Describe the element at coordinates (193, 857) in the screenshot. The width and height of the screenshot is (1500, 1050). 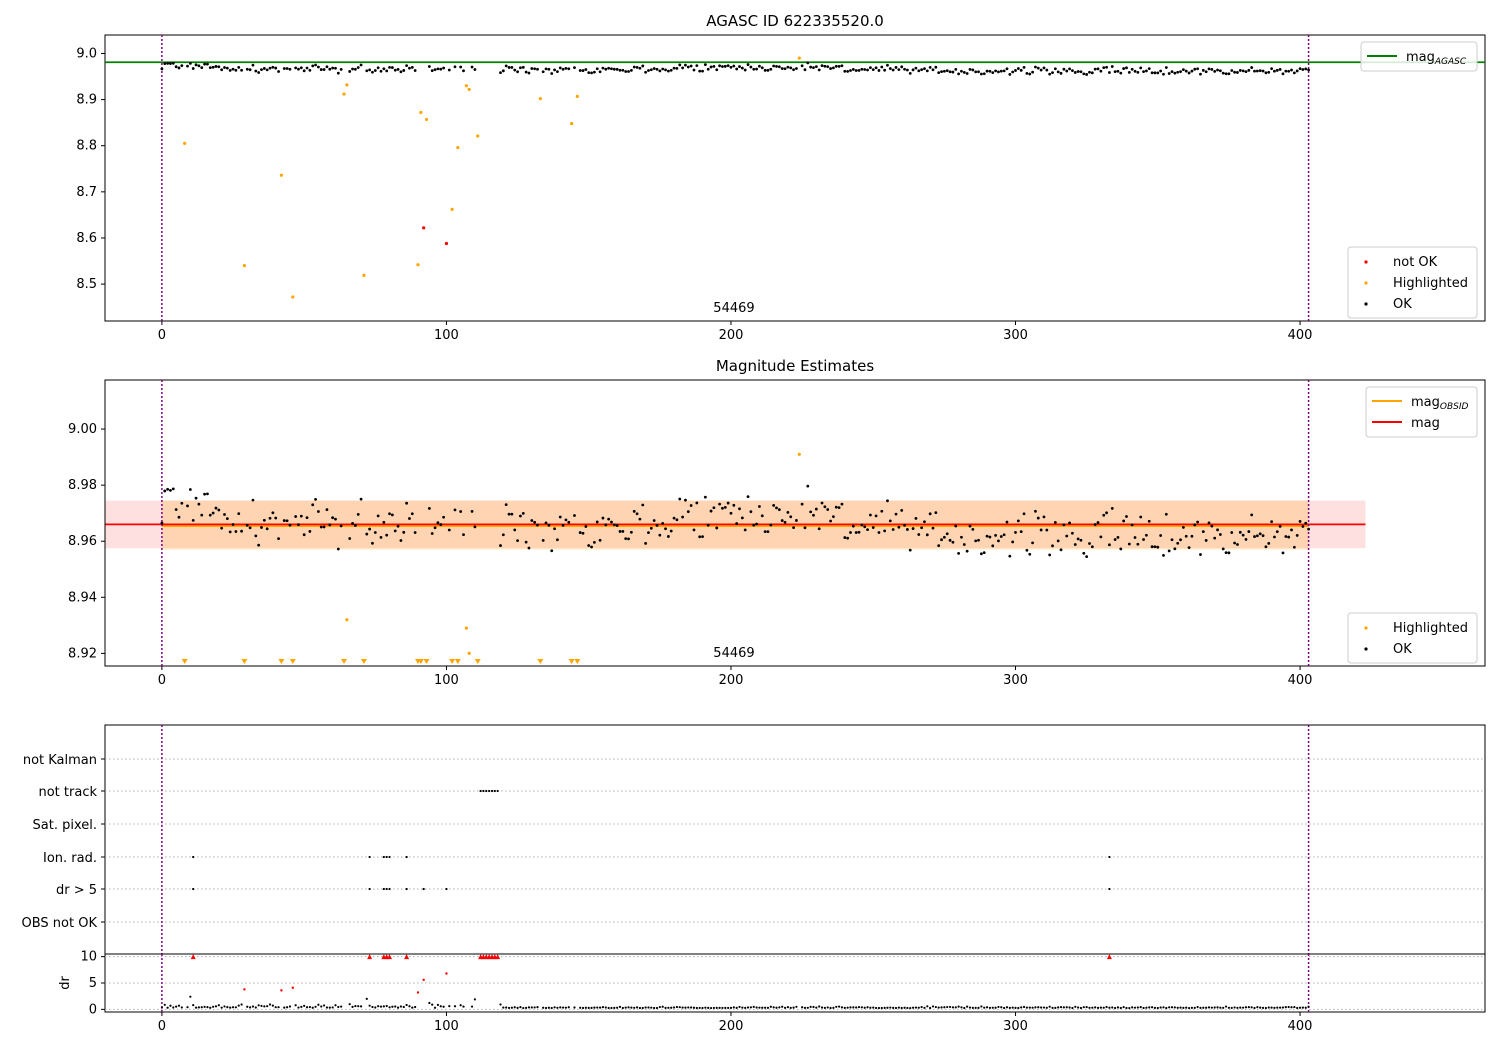
I see `flag-point` at that location.